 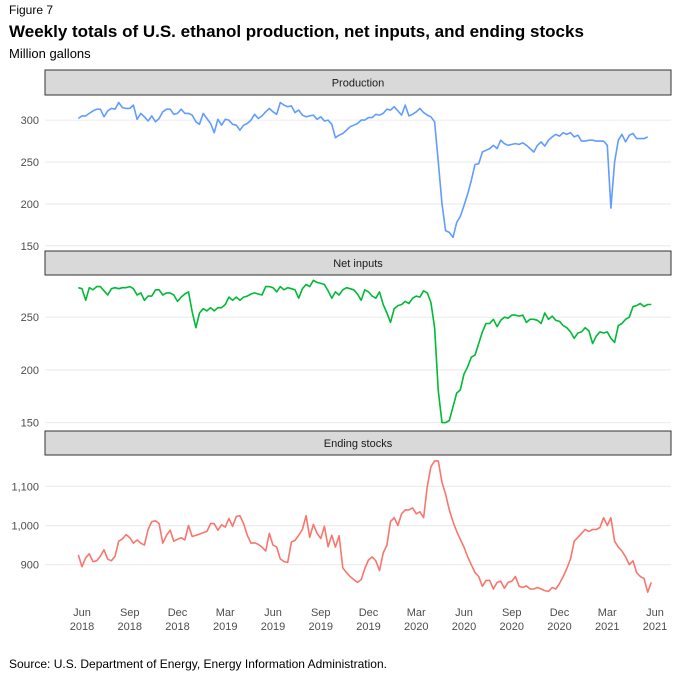 I want to click on y-tick-label: 300, so click(x=30, y=121).